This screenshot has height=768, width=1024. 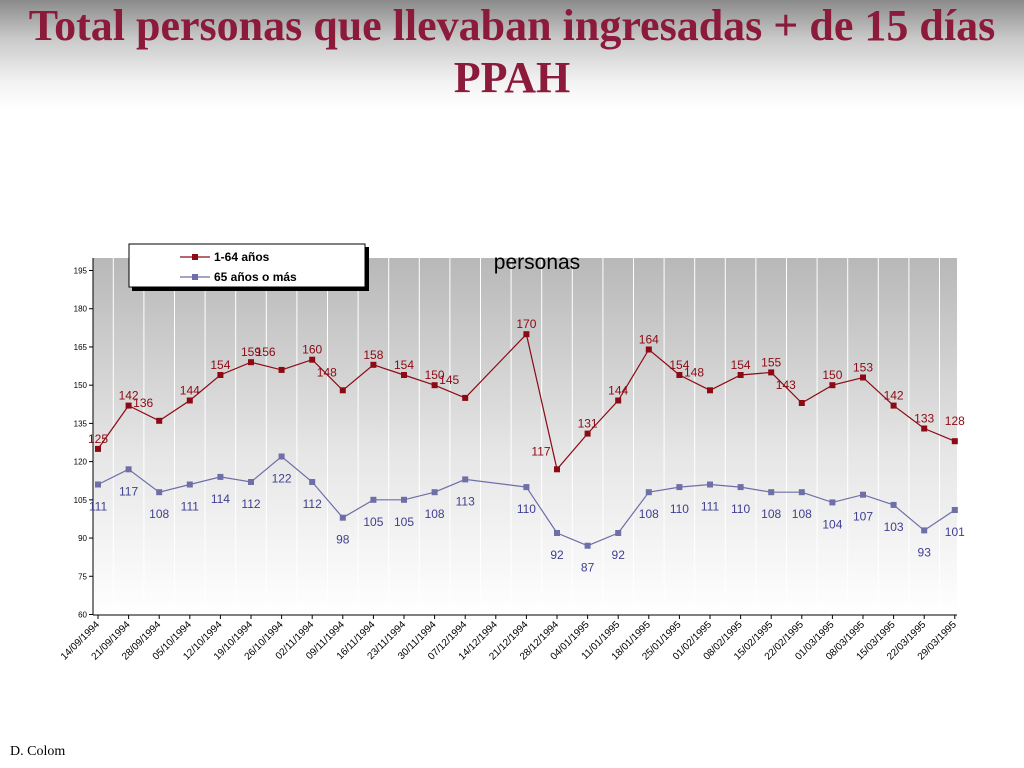 I want to click on legend-label-1-64: 1-64 años, so click(x=242, y=257).